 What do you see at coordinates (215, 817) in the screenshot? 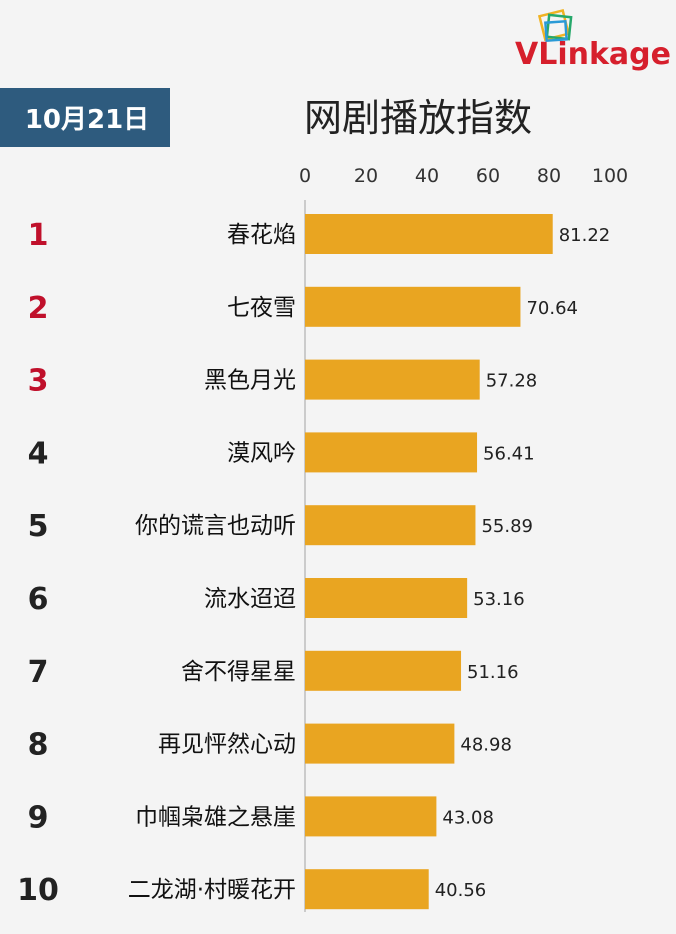
I see `category-label: 巾帼枭雄之悬崖` at bounding box center [215, 817].